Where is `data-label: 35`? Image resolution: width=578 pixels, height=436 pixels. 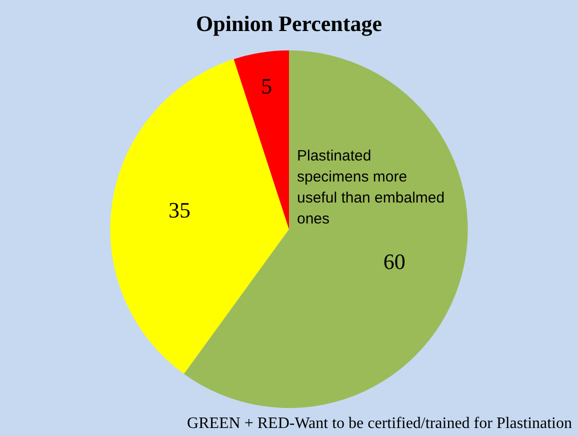 data-label: 35 is located at coordinates (179, 210).